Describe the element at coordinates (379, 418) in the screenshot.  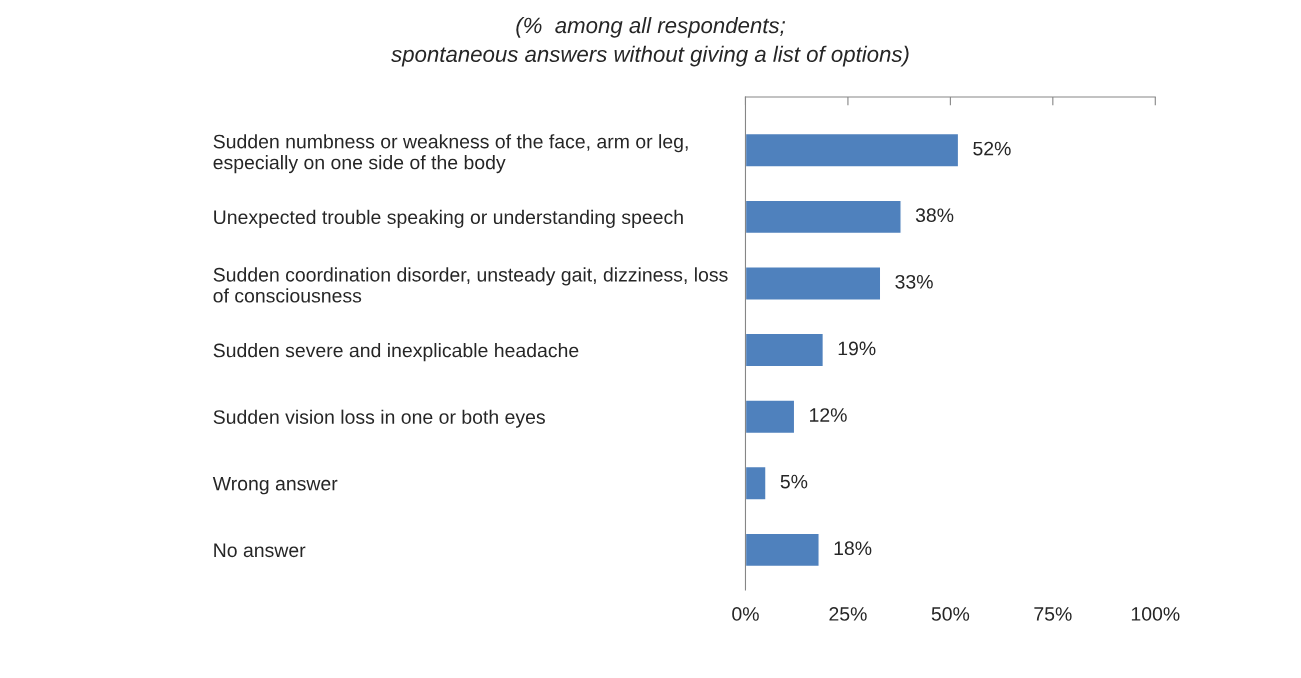
I see `y-tick-label: Sudden vision loss in one or both eyes` at that location.